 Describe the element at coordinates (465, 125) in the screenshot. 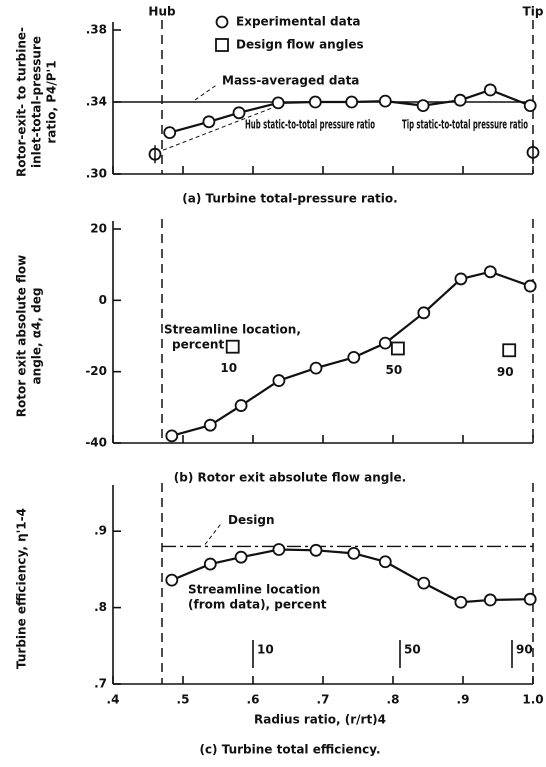

I see `tip-static-label: Tip static-to-total pressure ratio` at that location.